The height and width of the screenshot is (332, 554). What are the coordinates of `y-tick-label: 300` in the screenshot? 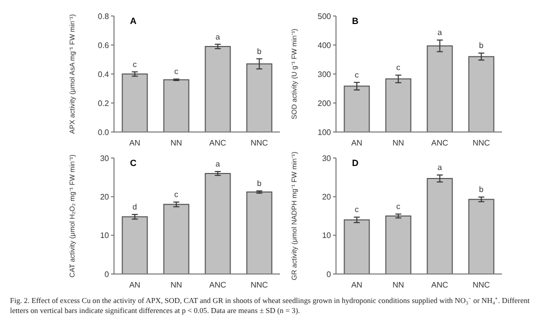 It's located at (325, 74).